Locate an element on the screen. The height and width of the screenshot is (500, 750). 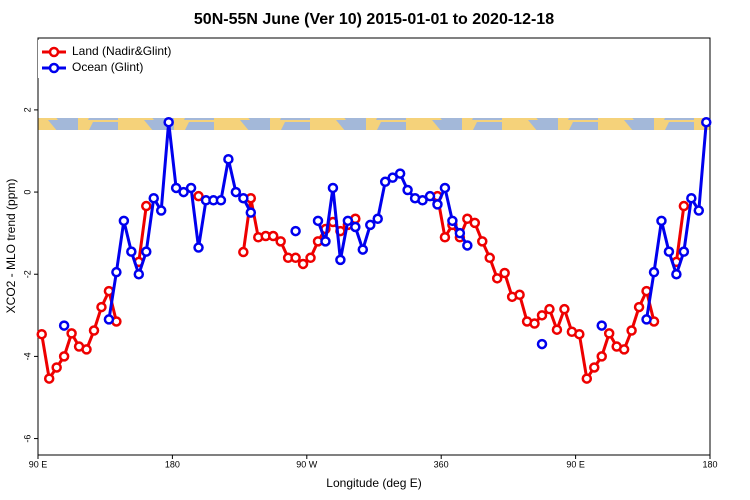
legend-box is located at coordinates (113, 59).